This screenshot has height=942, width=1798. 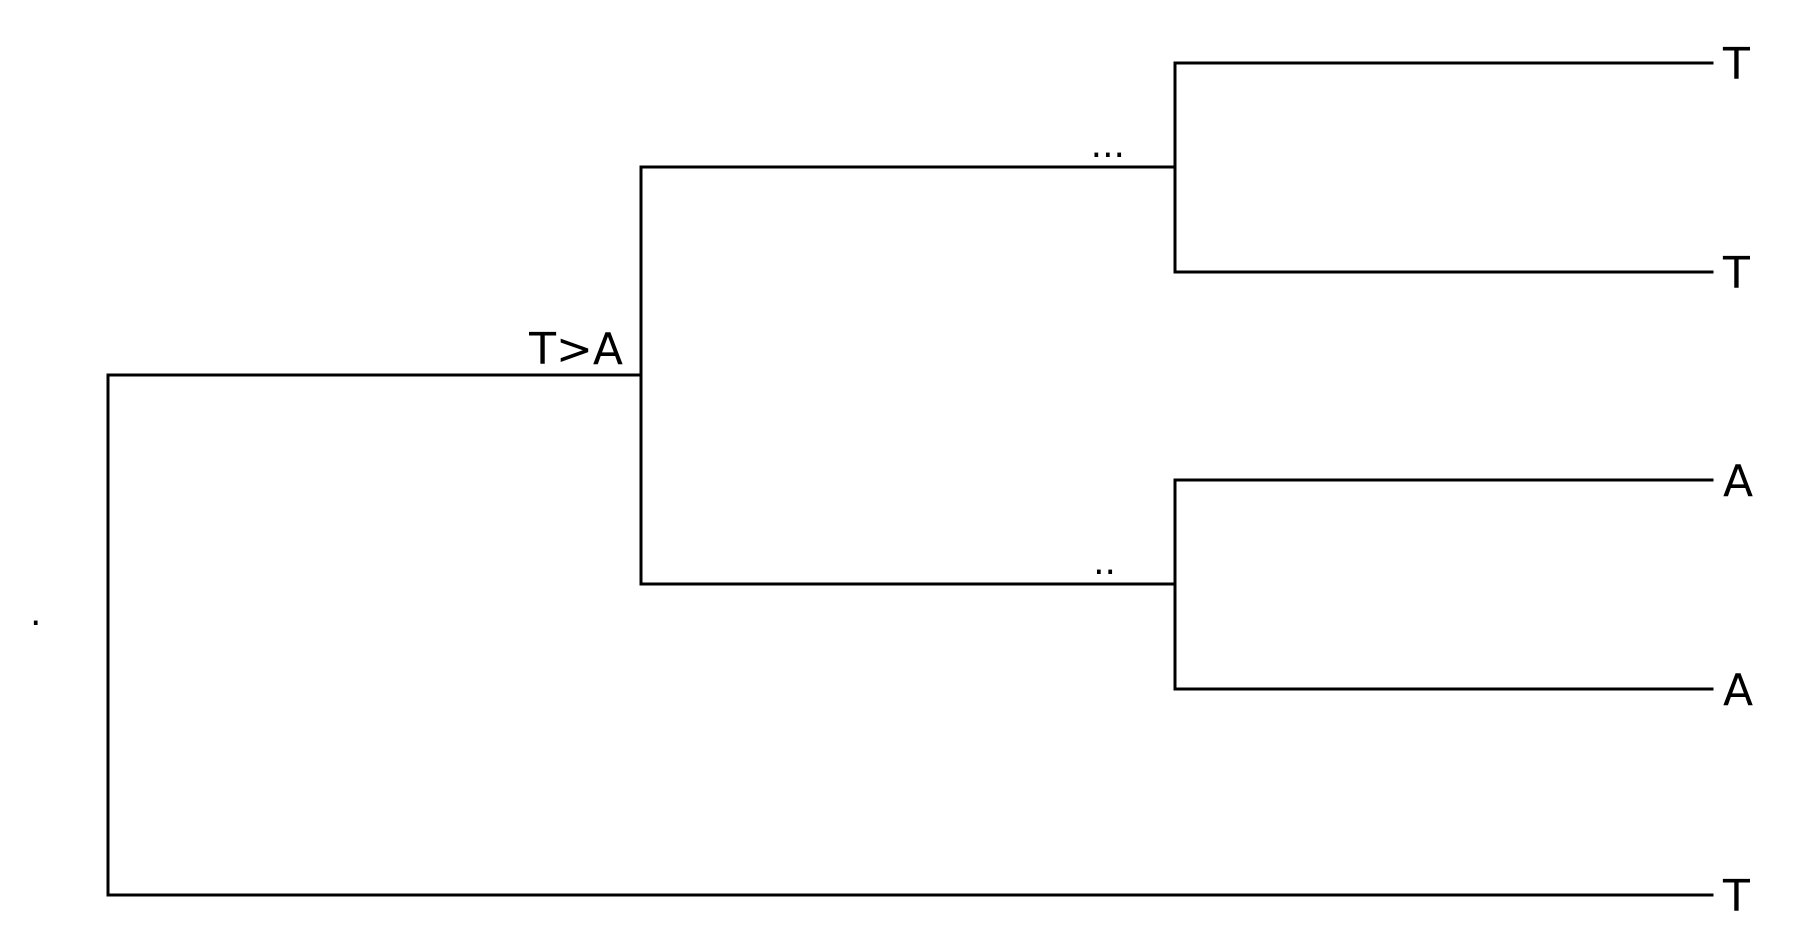 What do you see at coordinates (1738, 690) in the screenshot?
I see `tip-label-4: A` at bounding box center [1738, 690].